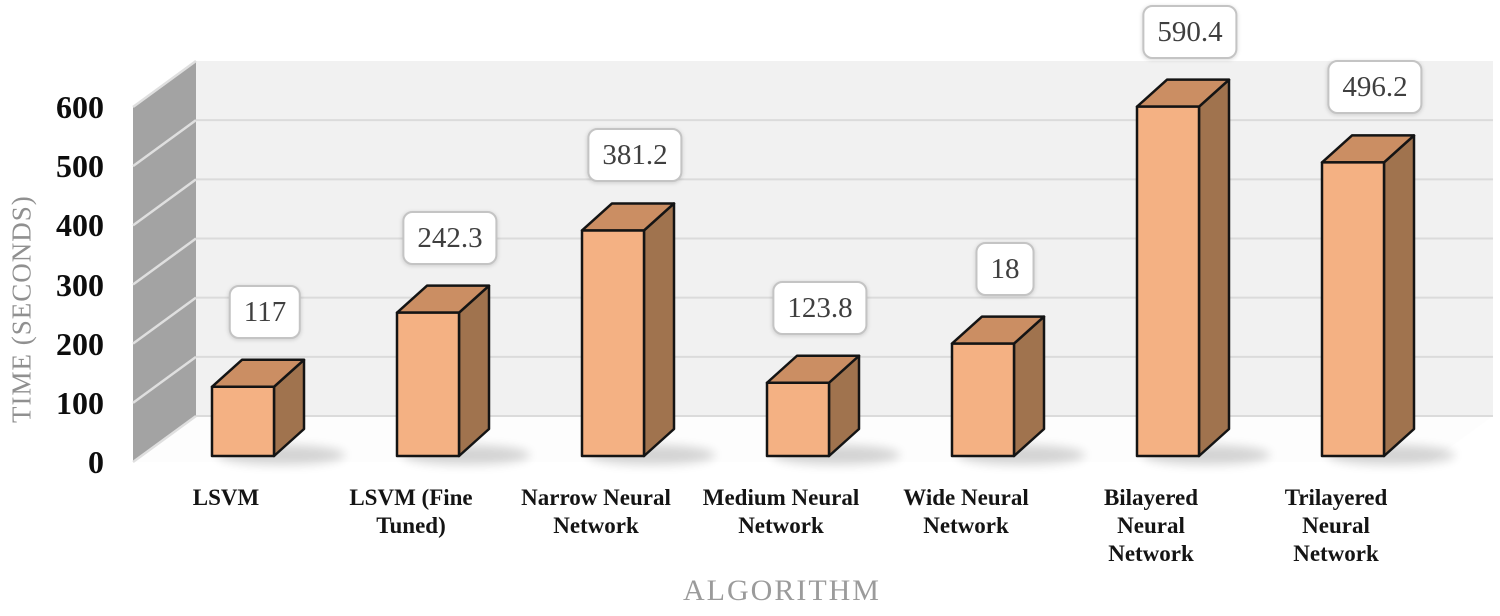  I want to click on value-label-lsvm-fine-tuned: 242.3, so click(450, 237).